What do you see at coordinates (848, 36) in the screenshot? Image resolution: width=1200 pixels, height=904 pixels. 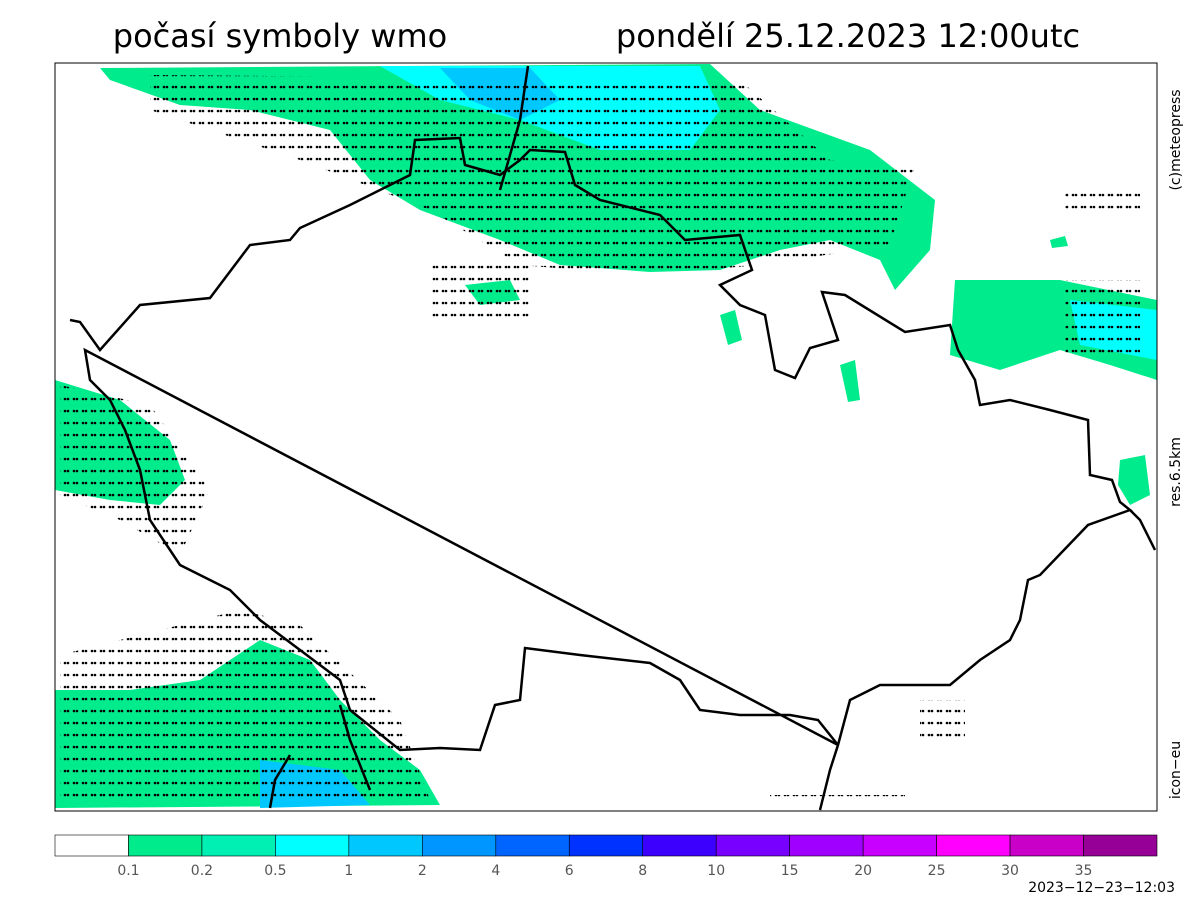 I see `title-right: pondělí 25.12.2023 12:00utc` at bounding box center [848, 36].